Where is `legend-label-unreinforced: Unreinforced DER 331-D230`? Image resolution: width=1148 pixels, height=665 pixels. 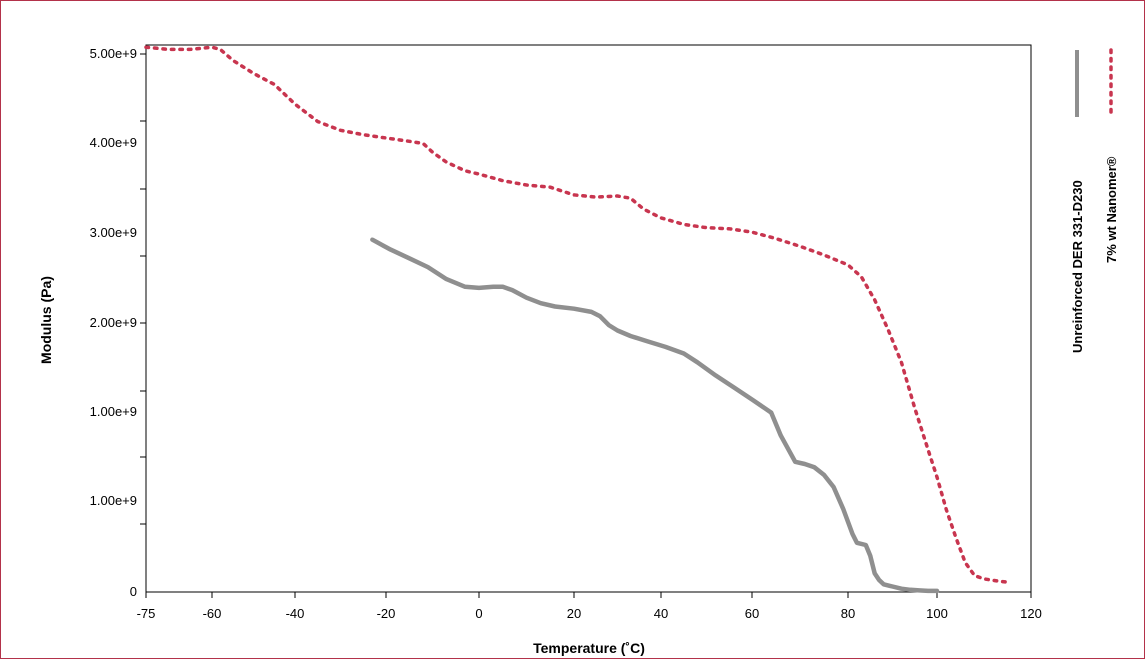
legend-label-unreinforced: Unreinforced DER 331-D230 is located at coordinates (1077, 266).